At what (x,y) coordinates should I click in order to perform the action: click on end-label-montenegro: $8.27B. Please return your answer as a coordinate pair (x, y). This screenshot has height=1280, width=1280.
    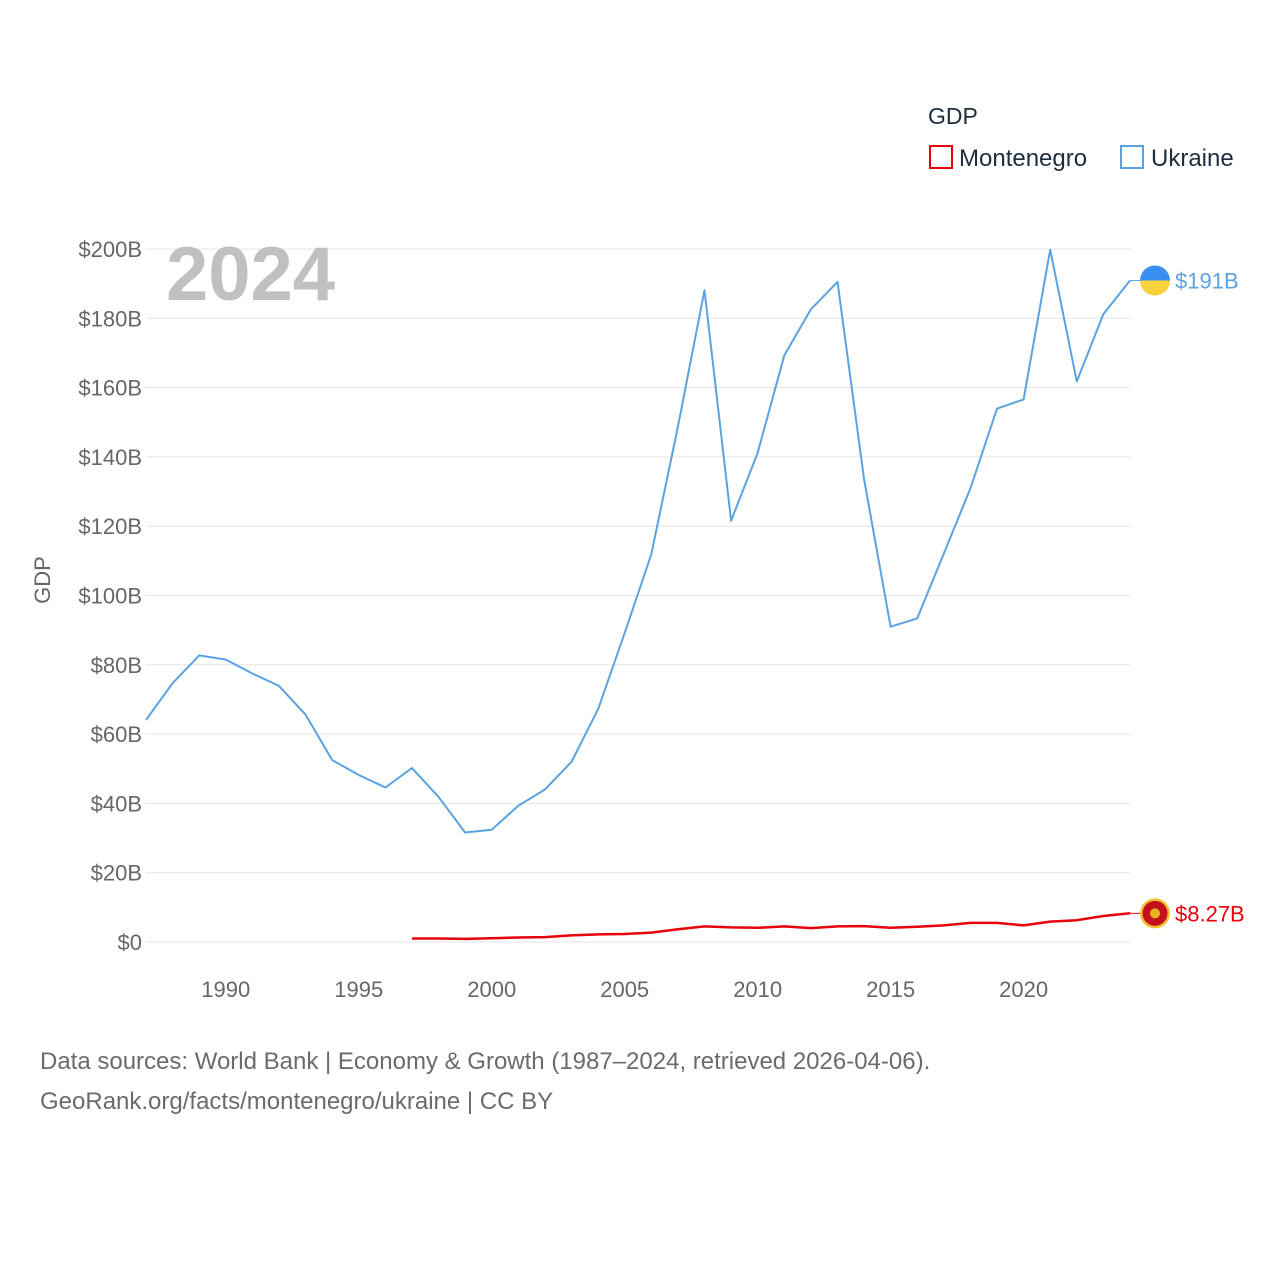
    Looking at the image, I should click on (1210, 913).